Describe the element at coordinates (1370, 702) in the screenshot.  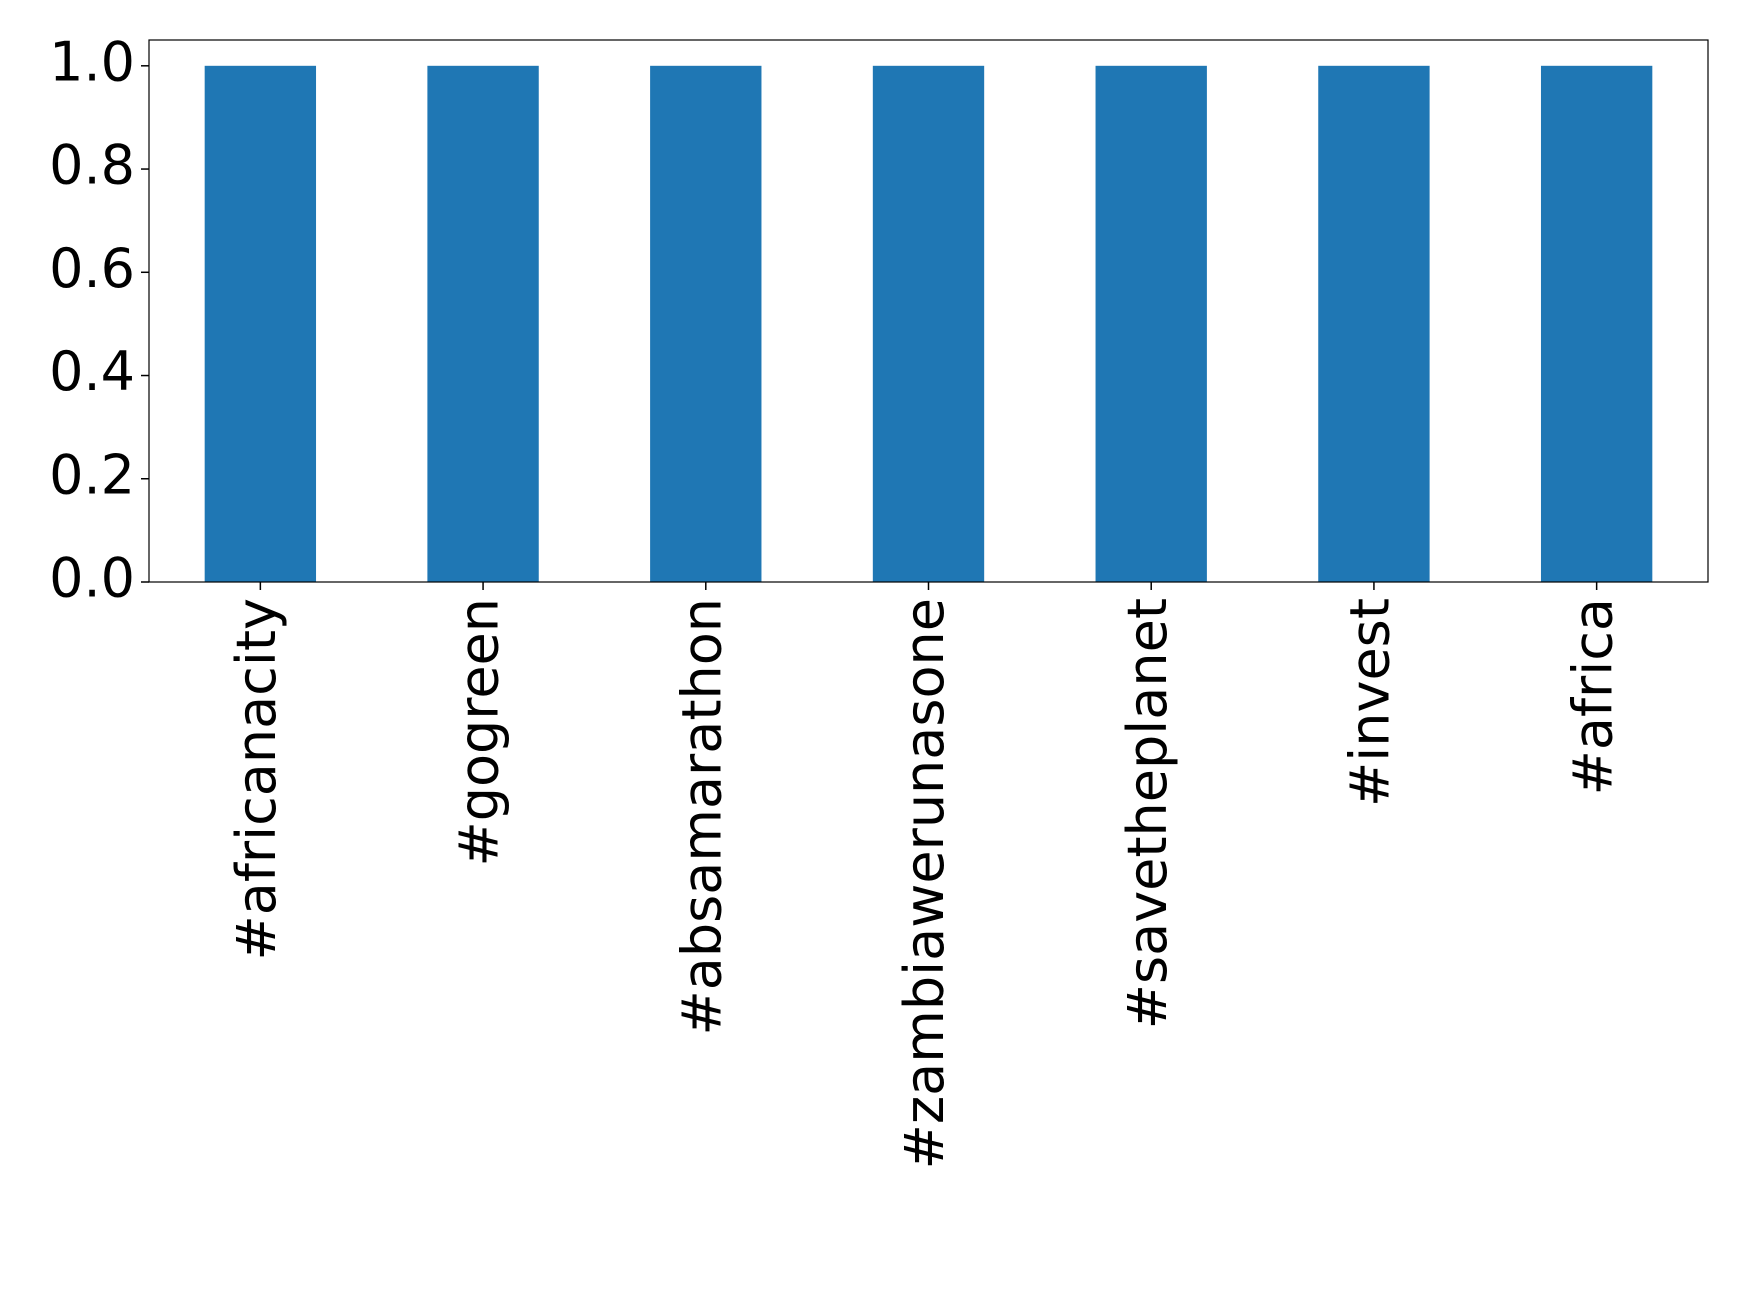
I see `x-tick-label: #invest` at that location.